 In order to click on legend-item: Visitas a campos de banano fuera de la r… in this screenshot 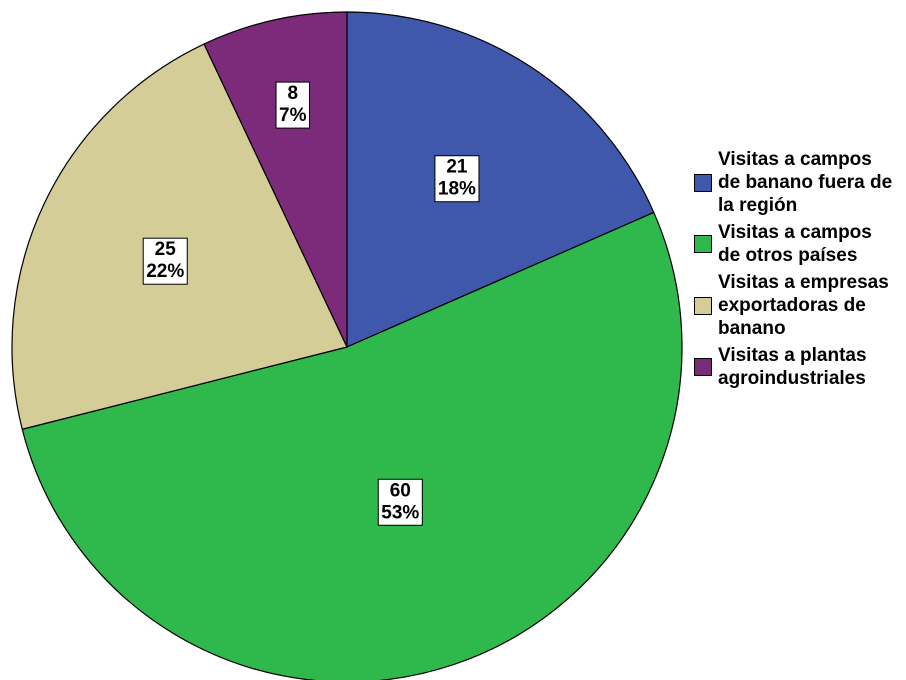, I will do `click(794, 182)`.